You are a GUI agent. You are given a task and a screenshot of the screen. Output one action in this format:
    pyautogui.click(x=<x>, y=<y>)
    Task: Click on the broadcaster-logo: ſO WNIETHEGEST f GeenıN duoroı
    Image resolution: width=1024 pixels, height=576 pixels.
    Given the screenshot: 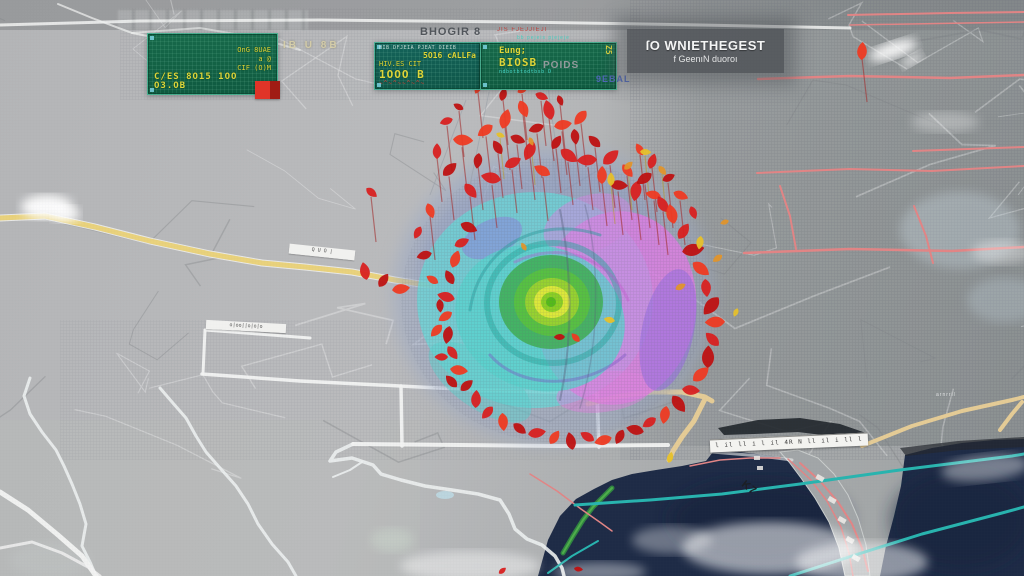 What is the action you would take?
    pyautogui.click(x=705, y=51)
    